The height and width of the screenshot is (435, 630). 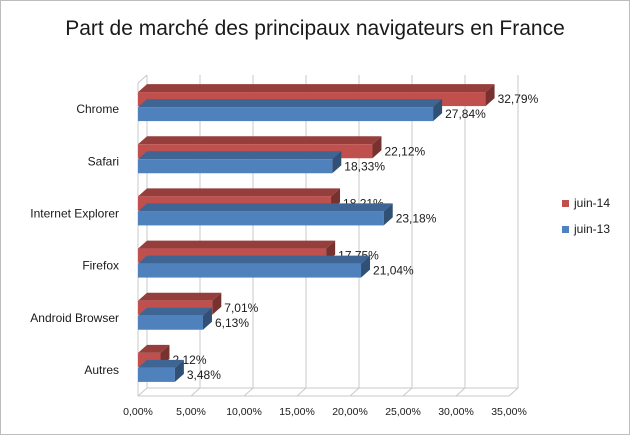 What do you see at coordinates (403, 412) in the screenshot?
I see `x-tick-label: 25,00%` at bounding box center [403, 412].